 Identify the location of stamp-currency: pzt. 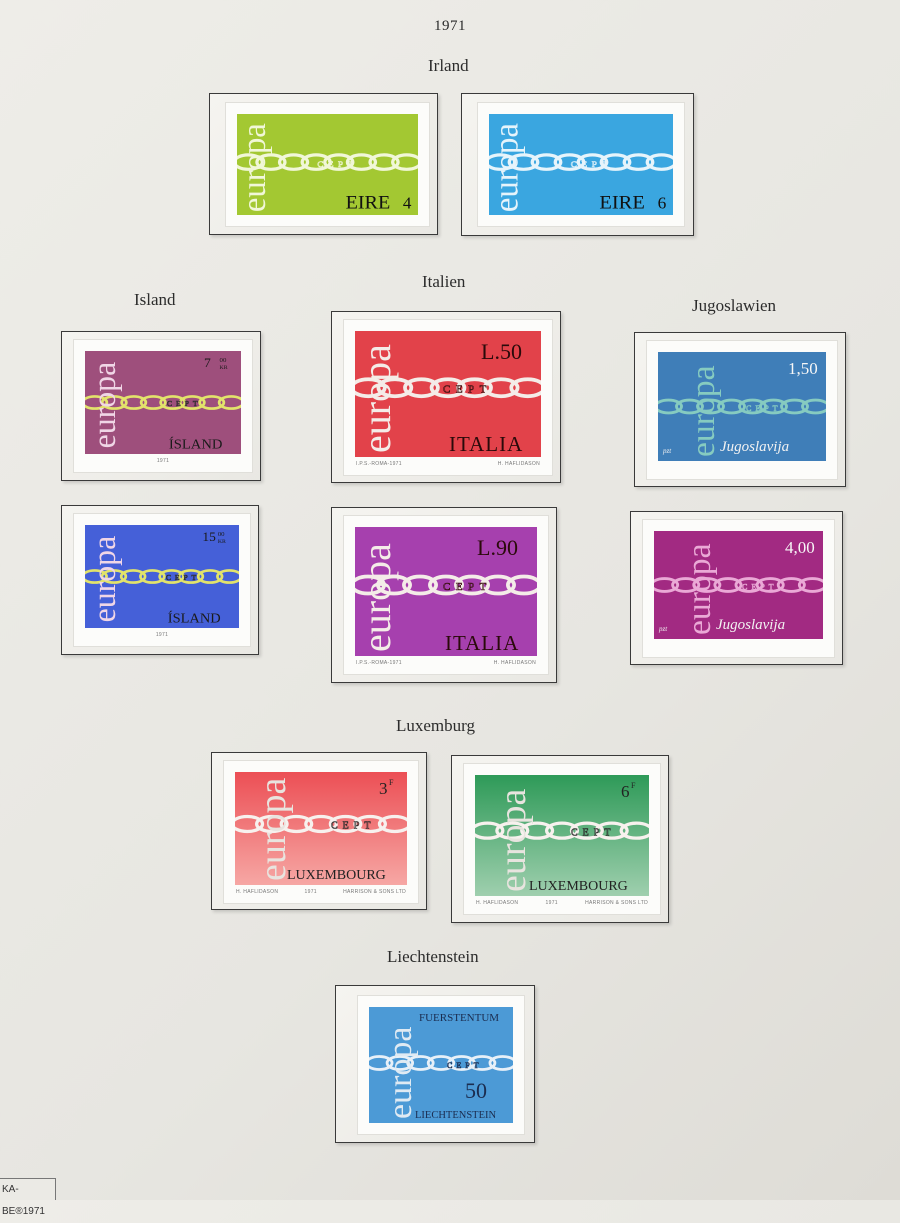
(663, 629).